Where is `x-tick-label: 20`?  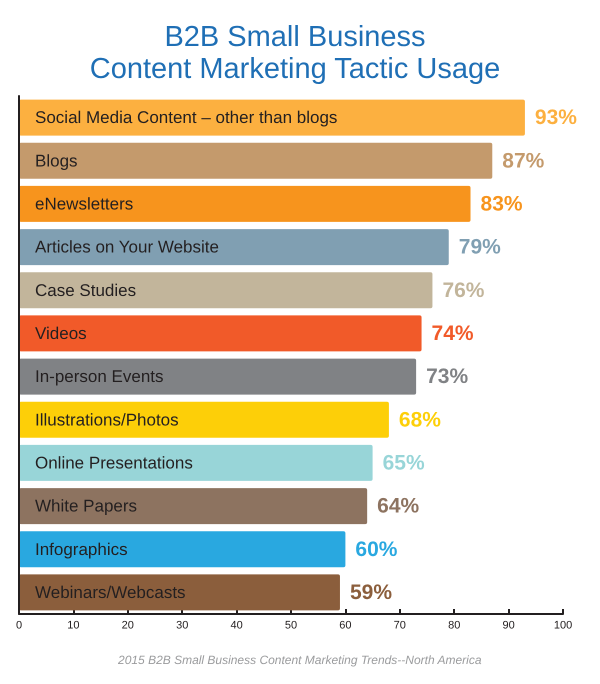
x-tick-label: 20 is located at coordinates (128, 626).